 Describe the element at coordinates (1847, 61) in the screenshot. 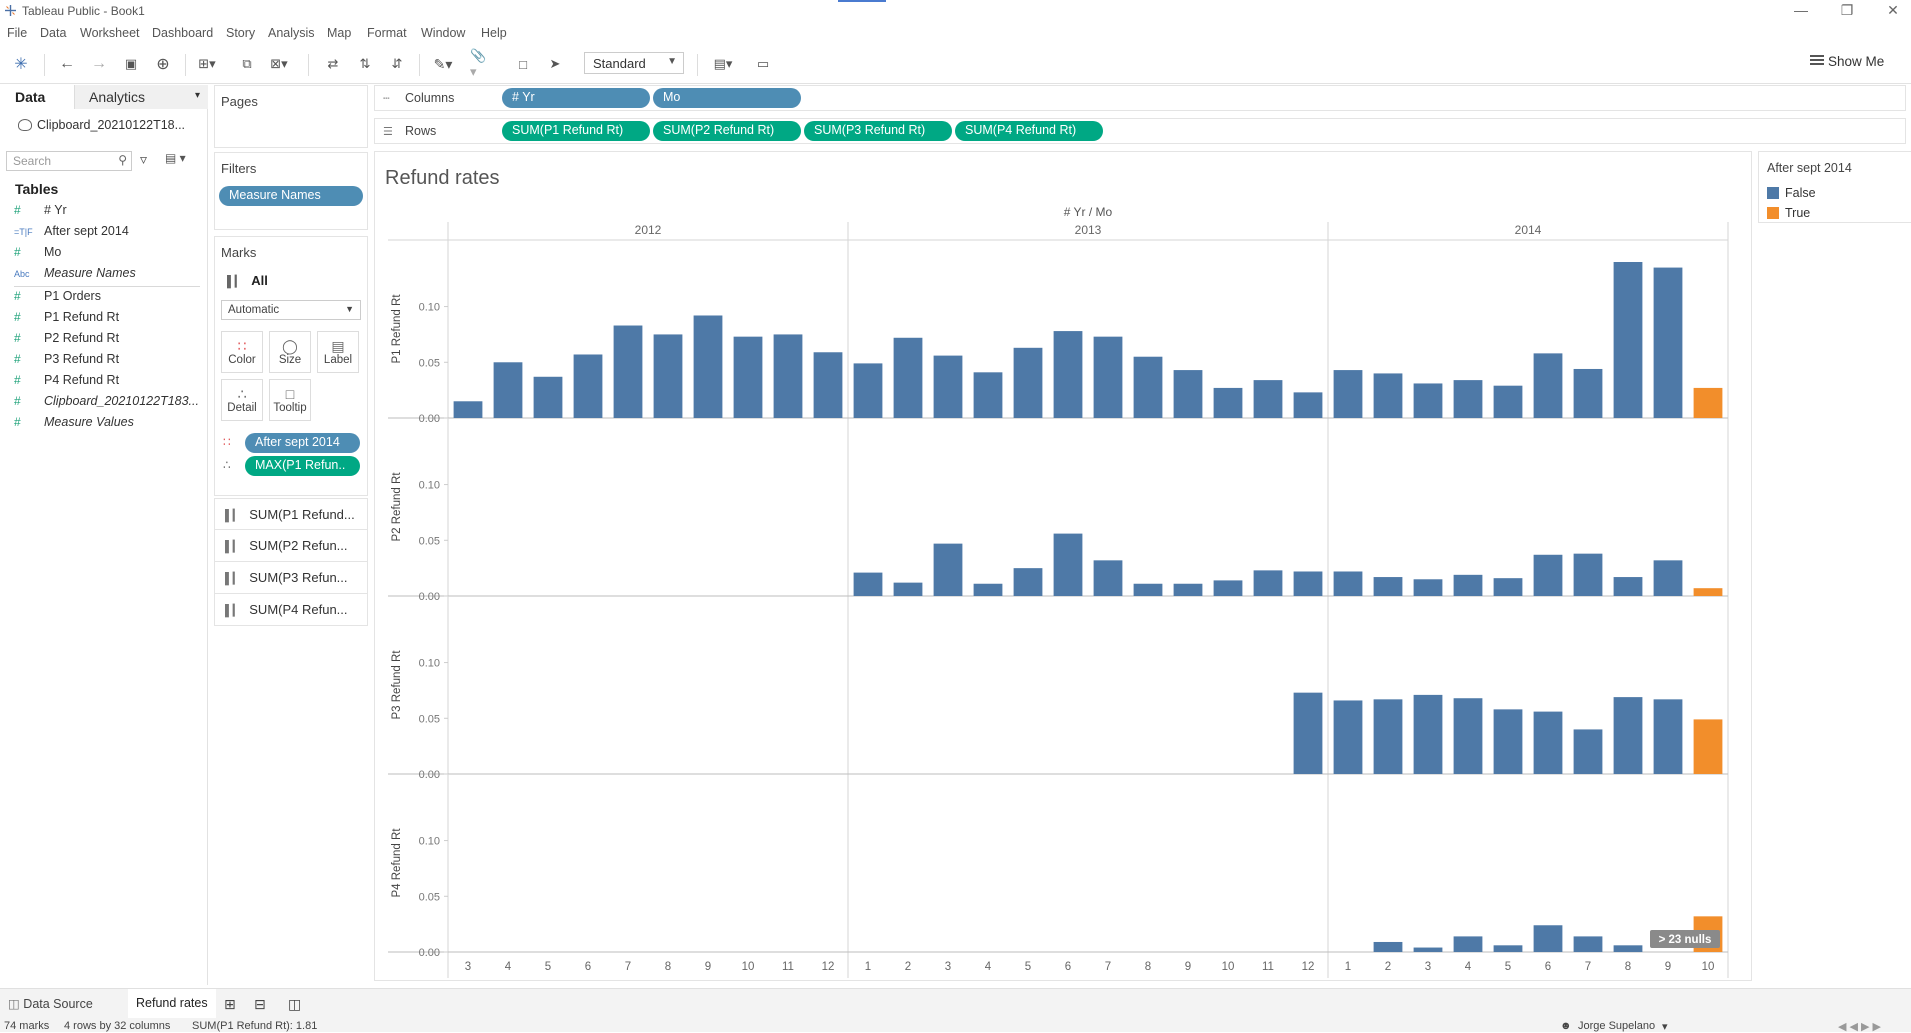

I see `show-me-button: Show Me` at that location.